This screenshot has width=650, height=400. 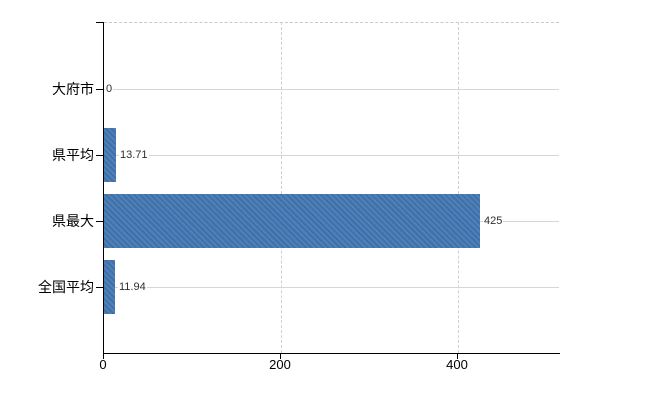 I want to click on category-label-2: 県最大, so click(x=73, y=221).